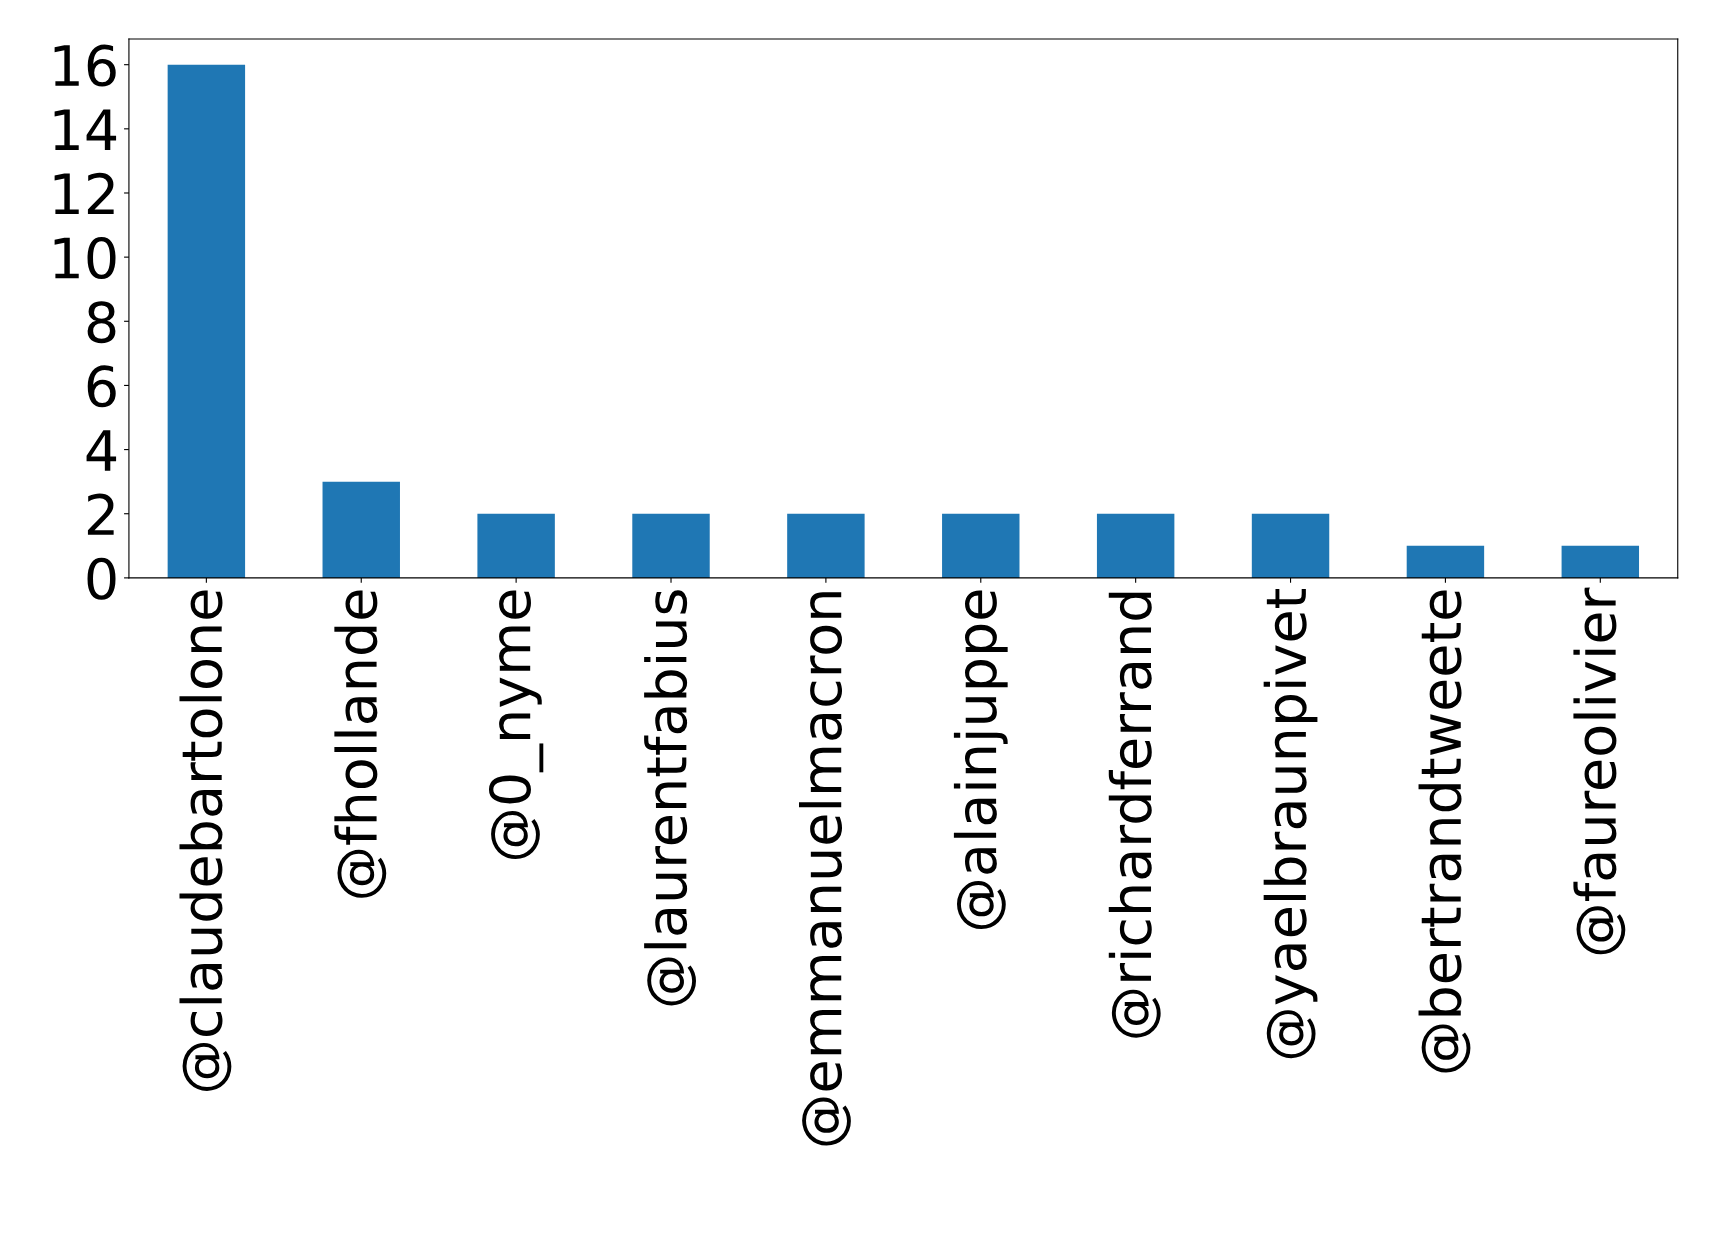  Describe the element at coordinates (84, 193) in the screenshot. I see `y-tick-label: 12` at that location.